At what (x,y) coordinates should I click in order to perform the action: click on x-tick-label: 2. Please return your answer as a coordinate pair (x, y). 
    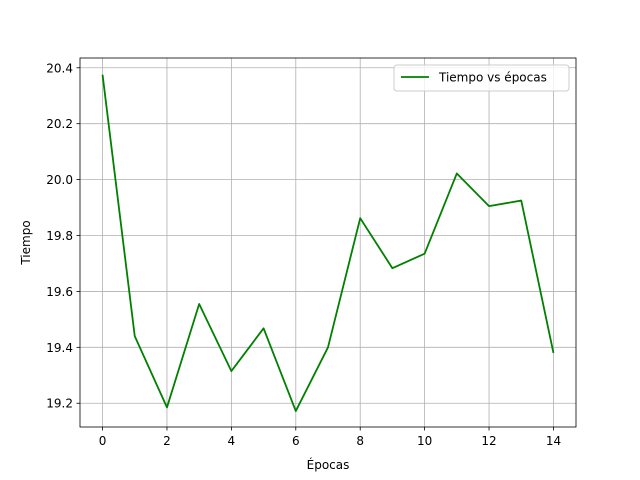
    Looking at the image, I should click on (167, 441).